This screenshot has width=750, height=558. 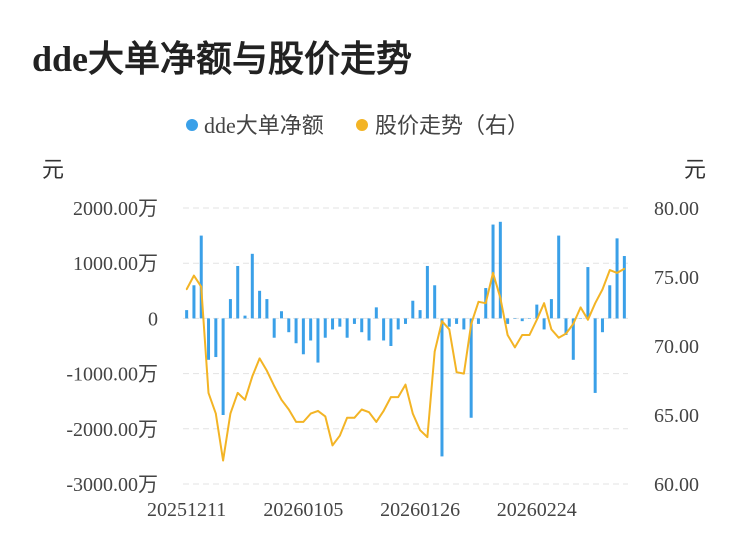 I want to click on left-axis-unit: 元, so click(x=53, y=169).